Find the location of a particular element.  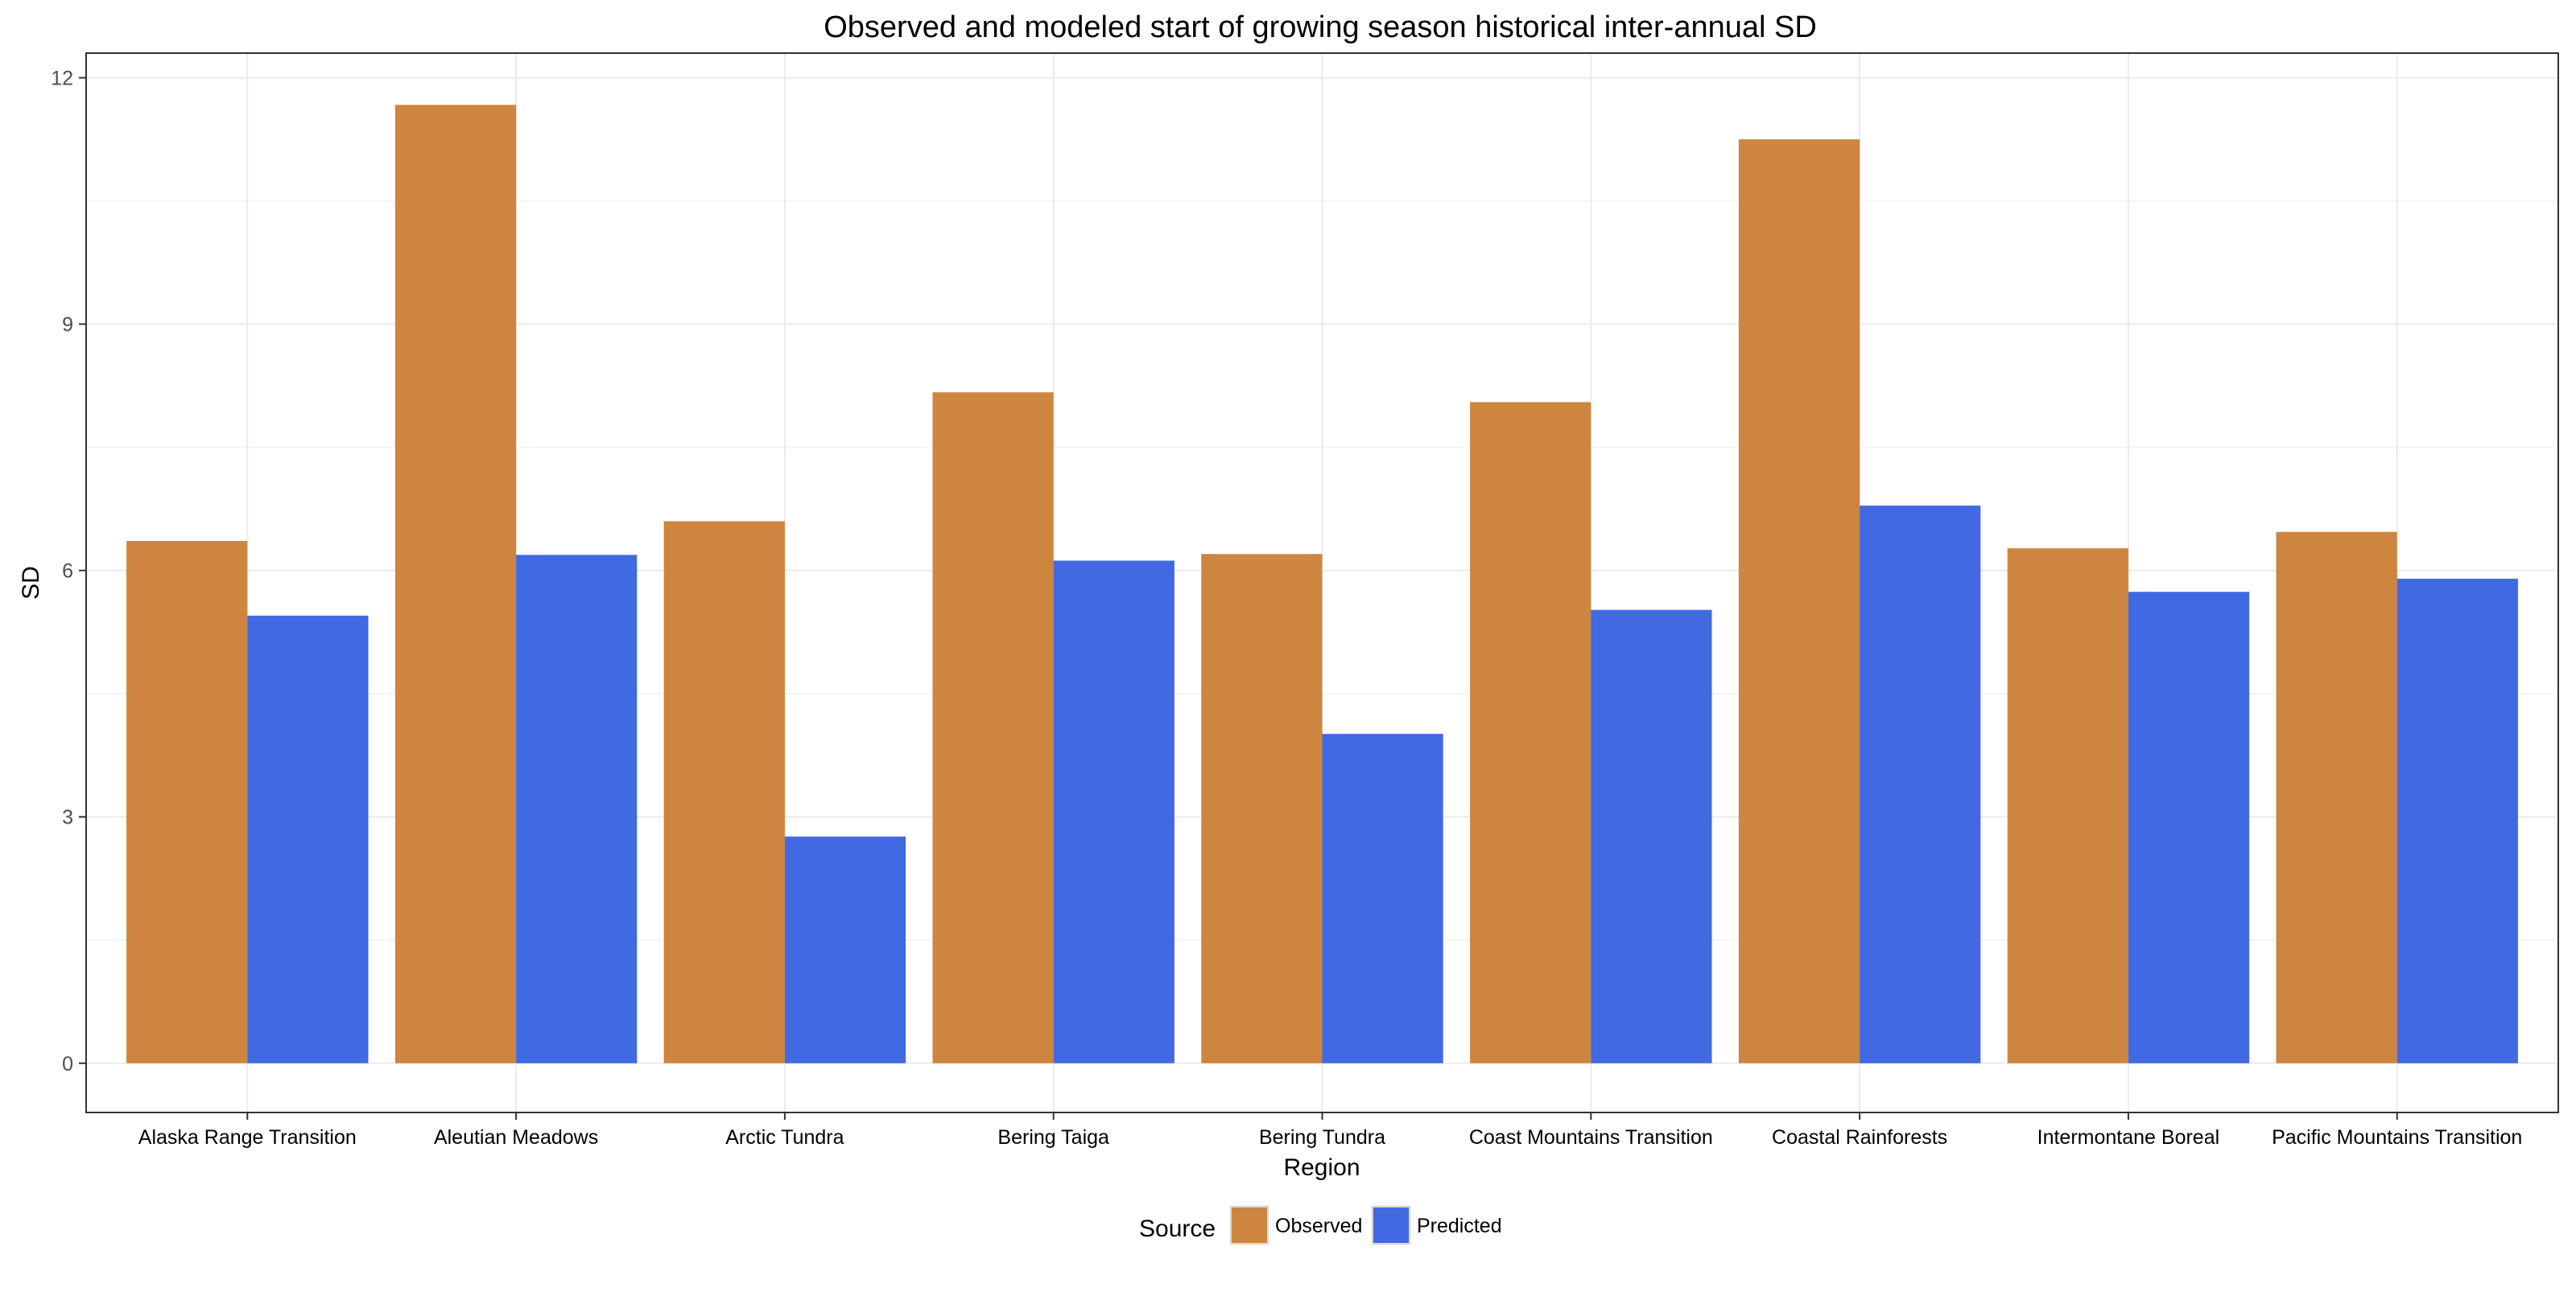

y-tick-label: 12 is located at coordinates (62, 79).